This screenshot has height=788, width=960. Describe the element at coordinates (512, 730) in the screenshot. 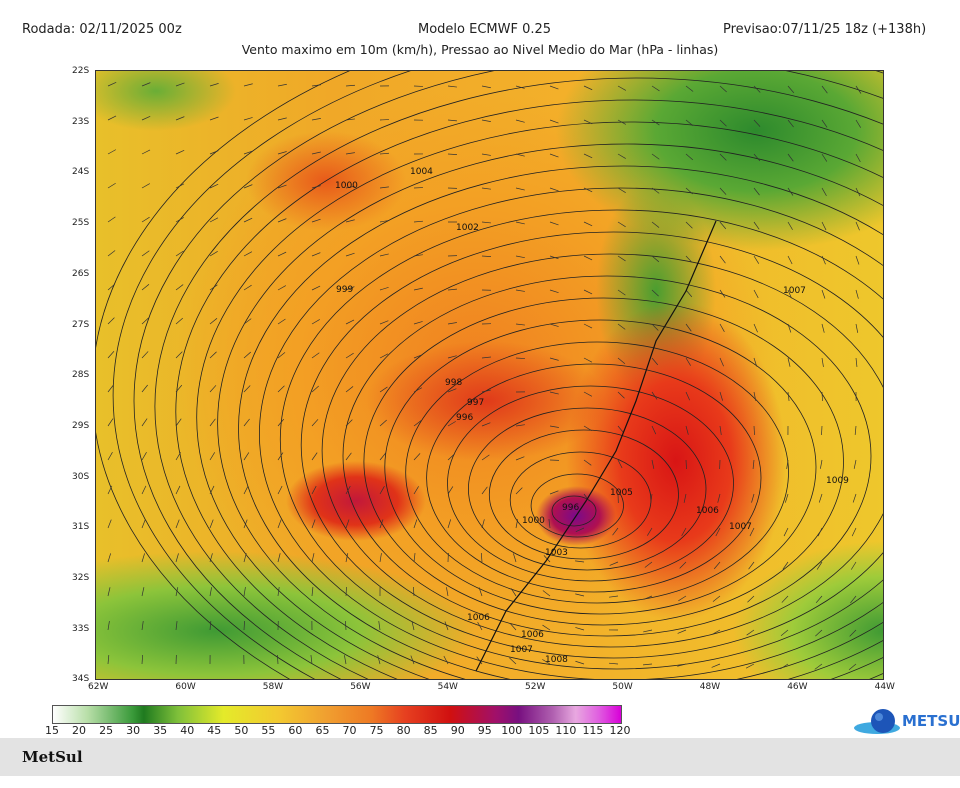

I see `colorbar-tick: 100` at that location.